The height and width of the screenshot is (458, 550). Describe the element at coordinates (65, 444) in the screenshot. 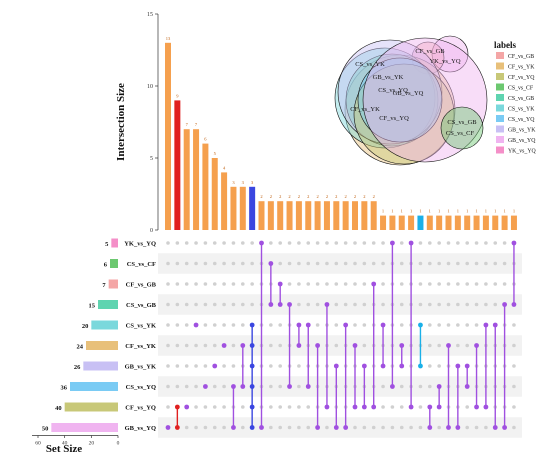

I see `set-size-tick-label: 40` at that location.